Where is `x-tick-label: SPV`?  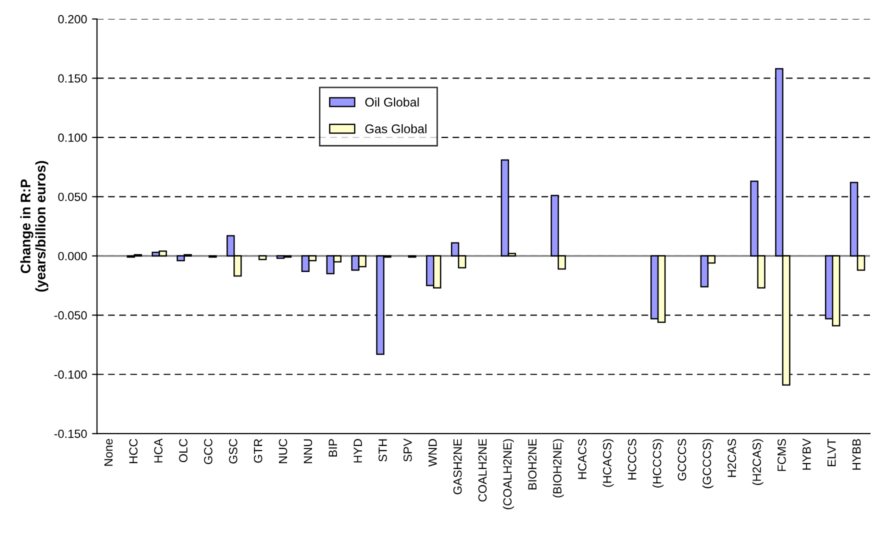
x-tick-label: SPV is located at coordinates (408, 450).